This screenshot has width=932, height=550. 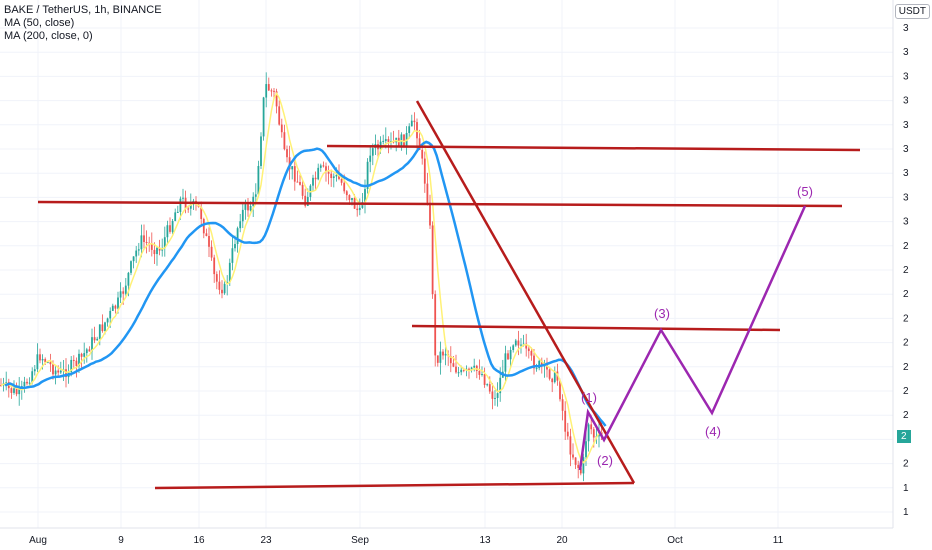 I want to click on time-axis: Aug 9 16 23 Sep 13 20 Oct 11, so click(x=406, y=540).